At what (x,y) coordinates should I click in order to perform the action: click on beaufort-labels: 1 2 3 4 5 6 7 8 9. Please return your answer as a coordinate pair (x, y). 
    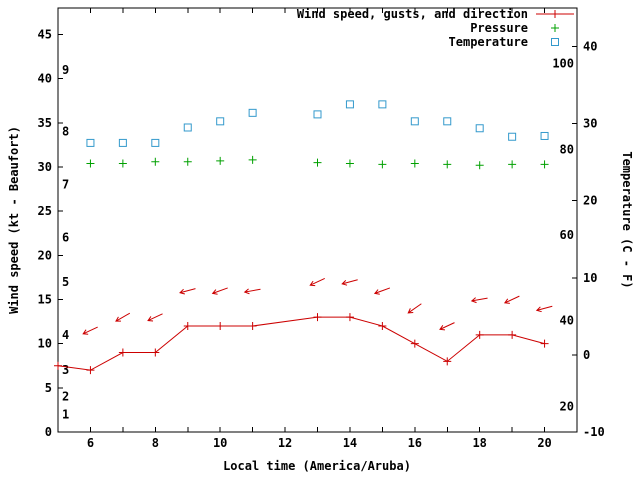
    Looking at the image, I should click on (65, 242).